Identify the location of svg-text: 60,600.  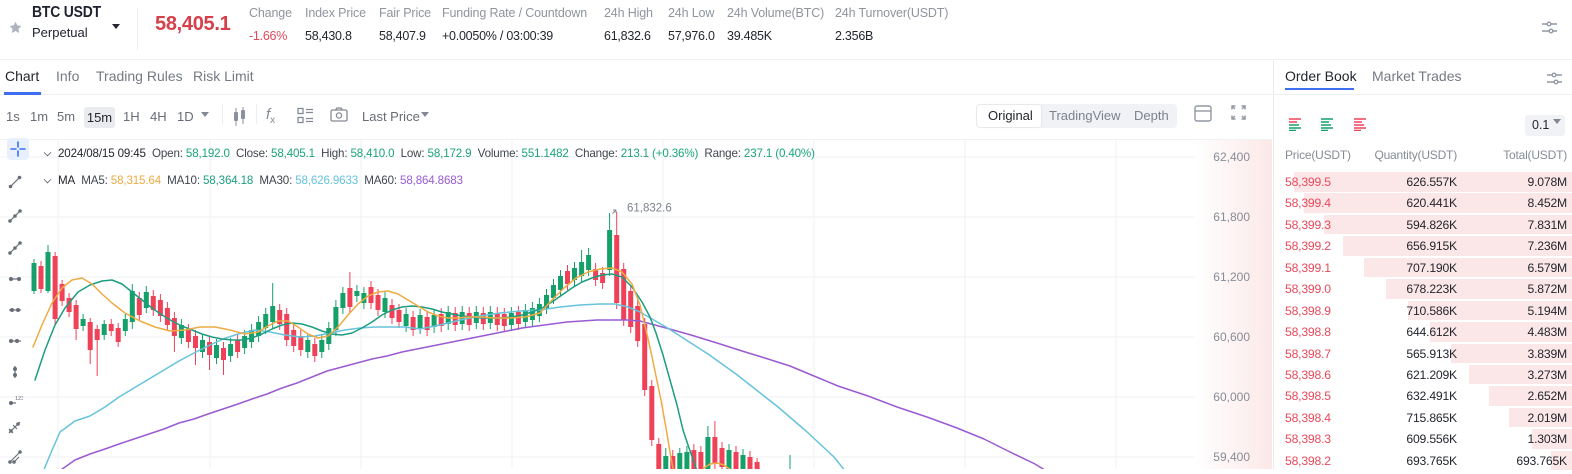
(1231, 337).